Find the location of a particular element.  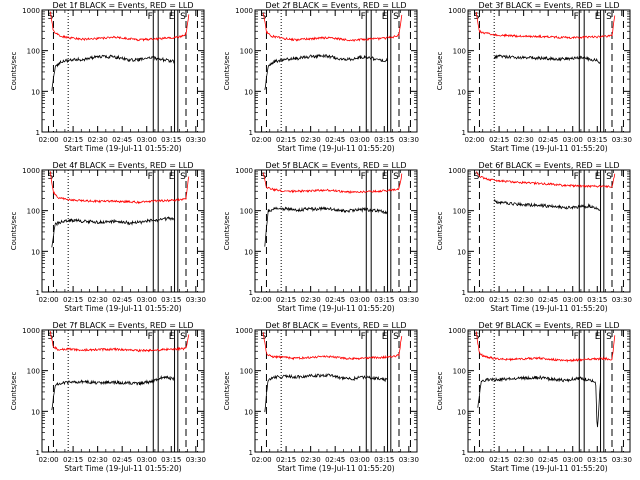

chart-title: Det 6f BLACK = Events, RED = LLD is located at coordinates (548, 165).